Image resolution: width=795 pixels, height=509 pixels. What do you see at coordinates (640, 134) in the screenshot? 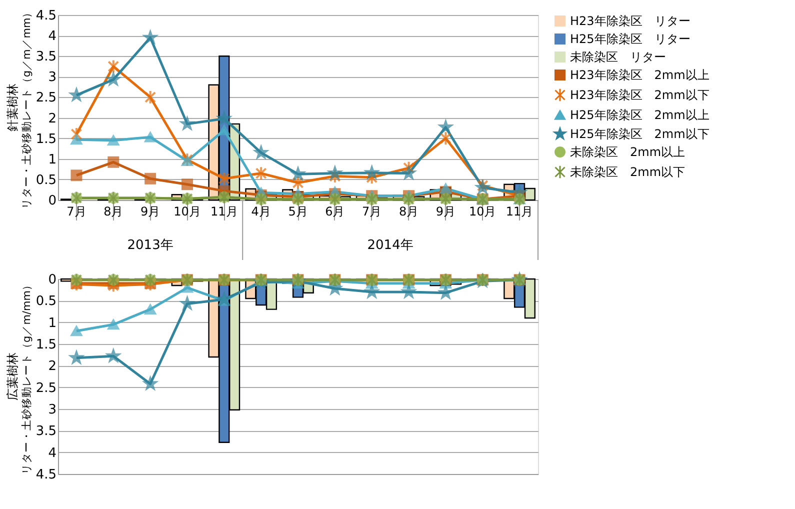
I see `legend-label: H25年除染区 2mm以下` at bounding box center [640, 134].